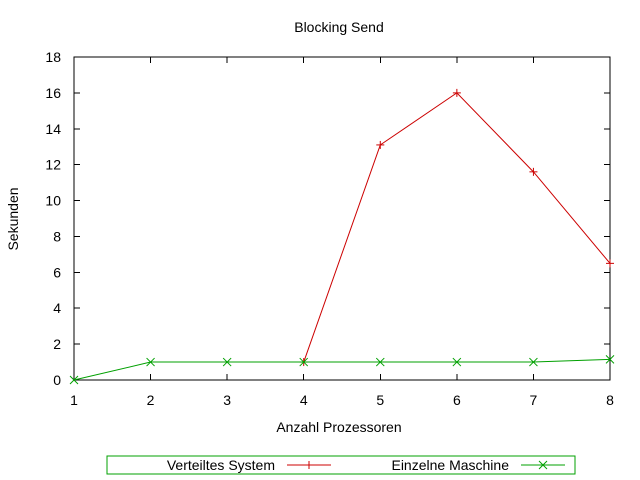 Image resolution: width=640 pixels, height=480 pixels. I want to click on x-tick-label: 3, so click(227, 400).